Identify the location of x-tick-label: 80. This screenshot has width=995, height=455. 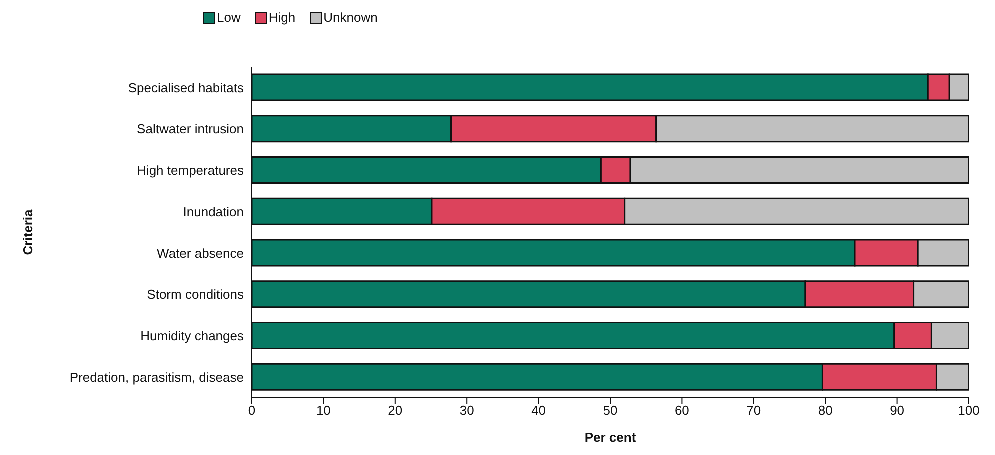
(825, 410).